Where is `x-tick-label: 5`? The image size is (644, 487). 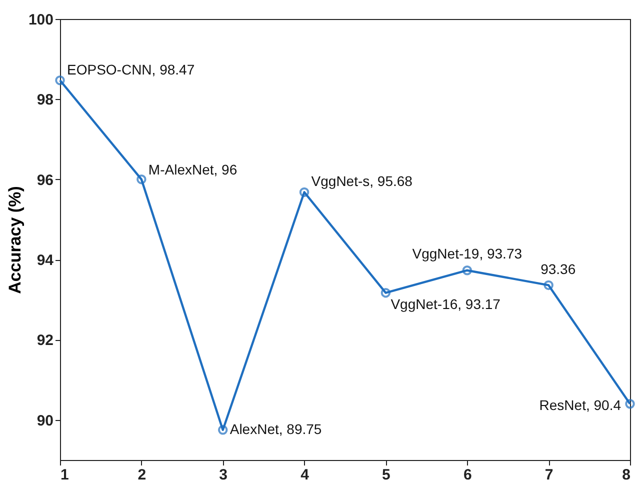
x-tick-label: 5 is located at coordinates (386, 475).